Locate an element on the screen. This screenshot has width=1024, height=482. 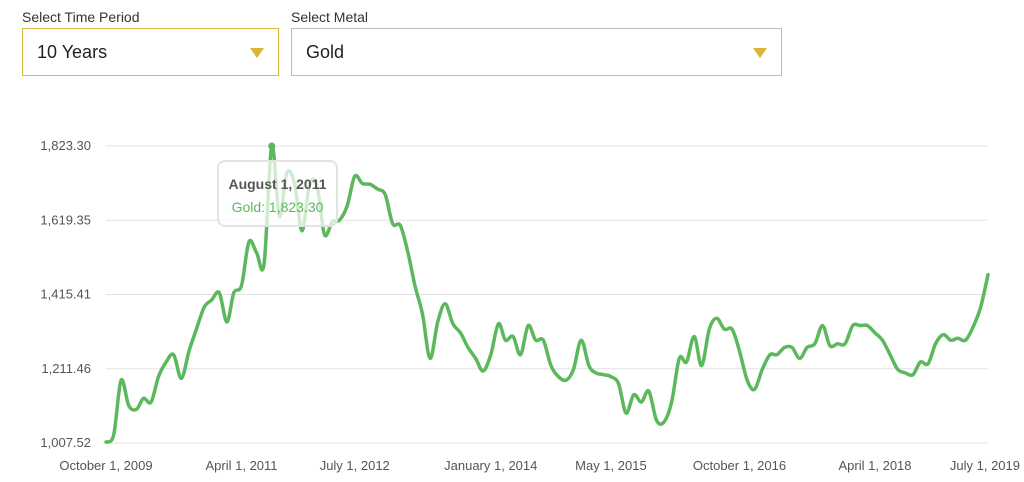
y-tick-label: 1,619.35 is located at coordinates (65, 219).